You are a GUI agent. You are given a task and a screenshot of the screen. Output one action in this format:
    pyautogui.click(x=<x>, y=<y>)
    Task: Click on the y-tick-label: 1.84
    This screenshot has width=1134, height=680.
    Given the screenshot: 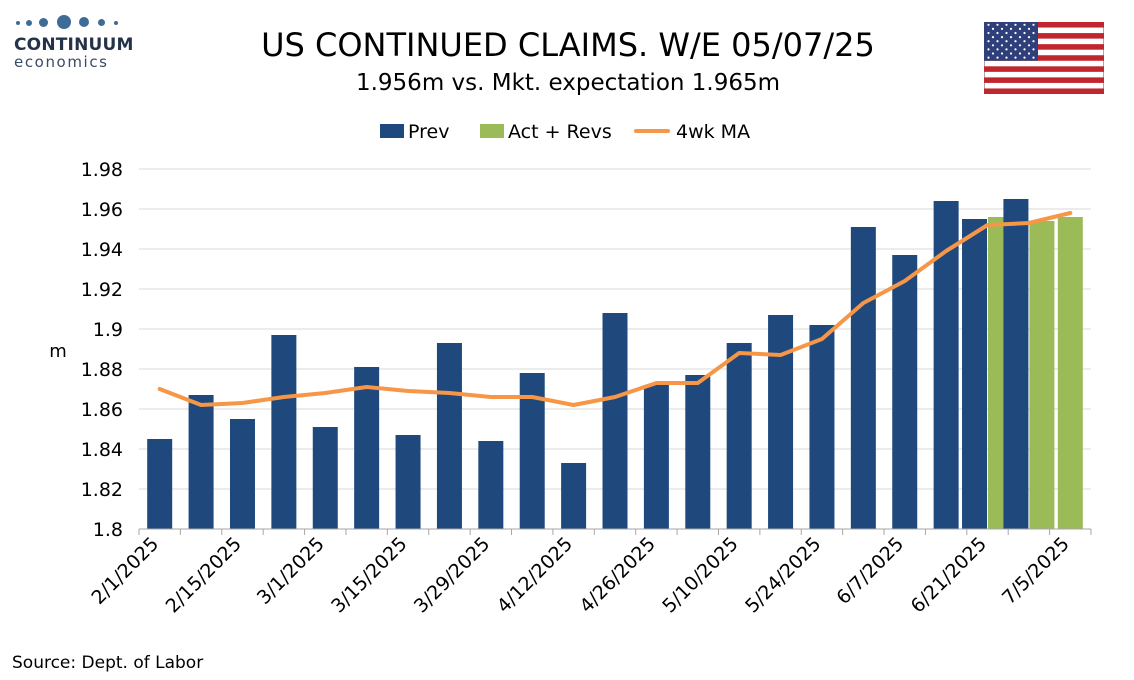 What is the action you would take?
    pyautogui.click(x=102, y=450)
    